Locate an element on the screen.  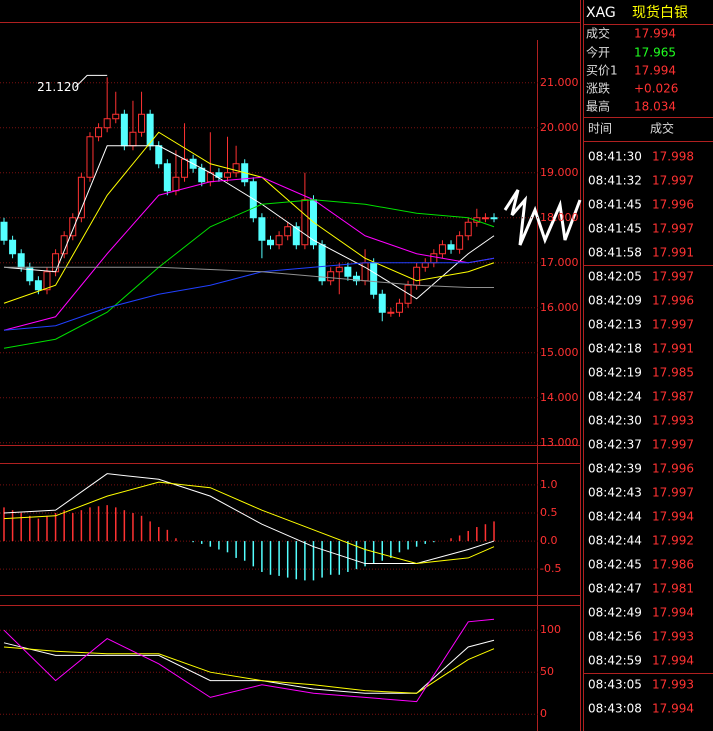
quote-label: 涨跌 is located at coordinates (598, 88).